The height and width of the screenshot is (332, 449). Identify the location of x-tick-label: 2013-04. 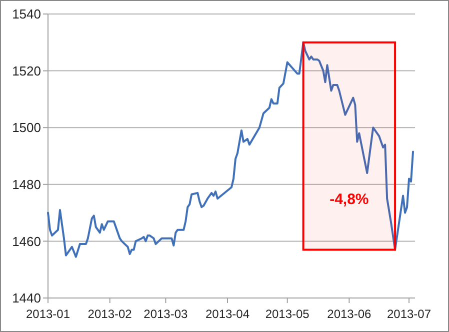
(227, 314).